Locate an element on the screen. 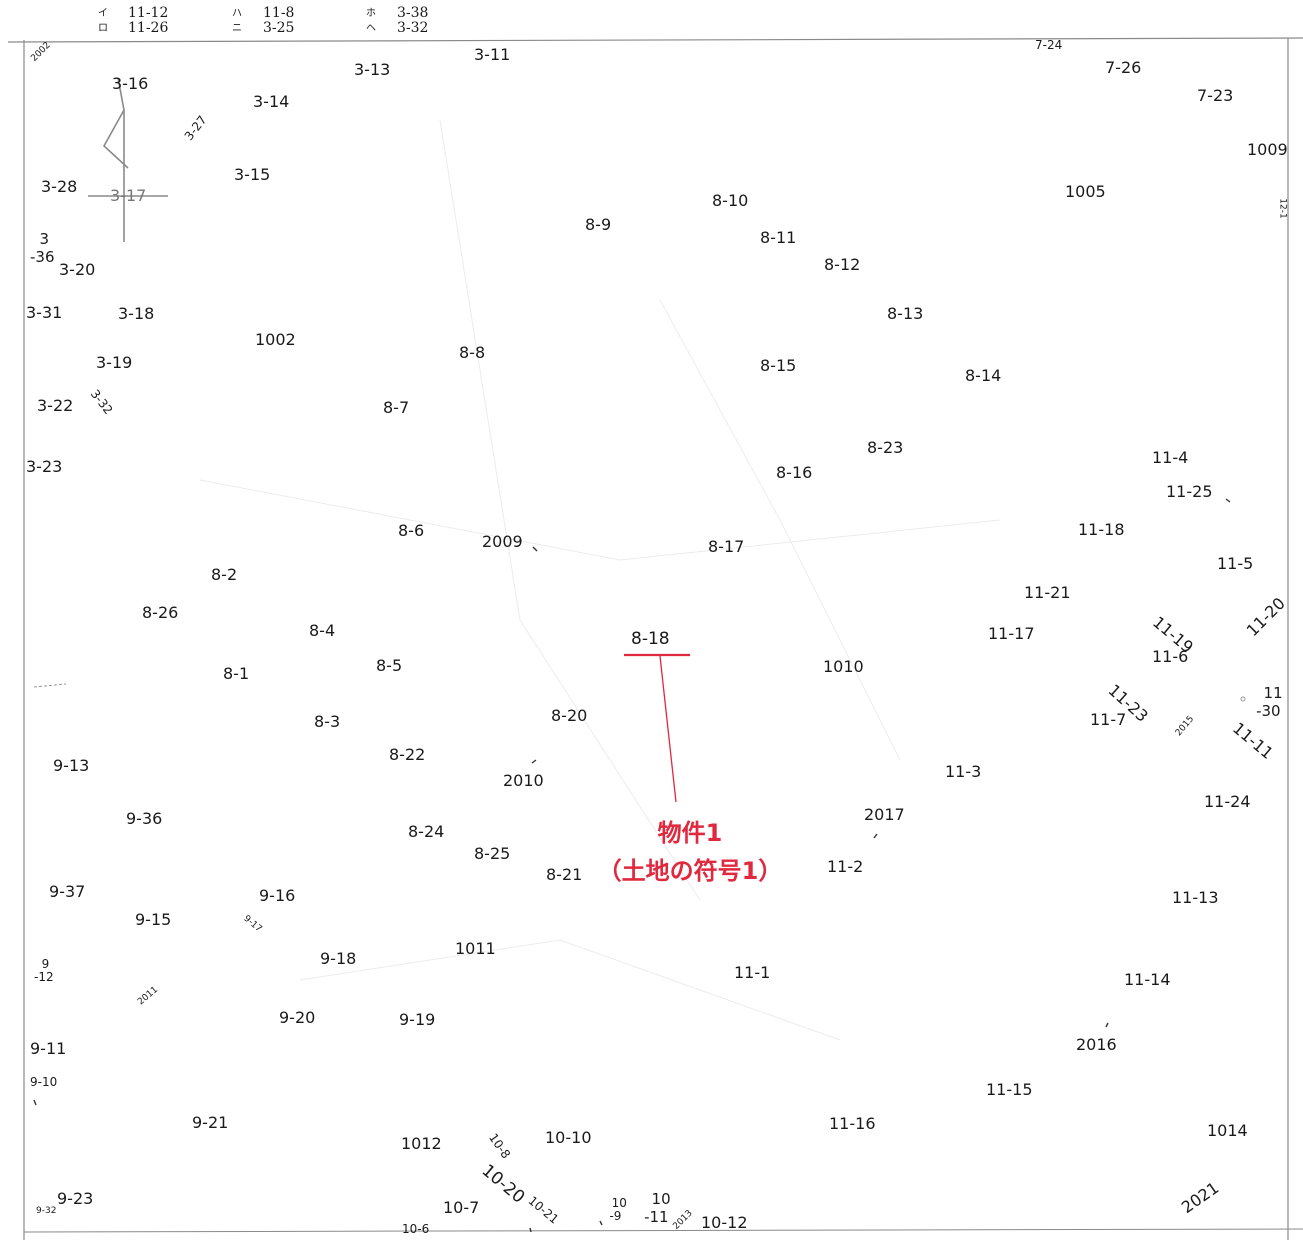  parcel-label: 8-11 is located at coordinates (778, 237).